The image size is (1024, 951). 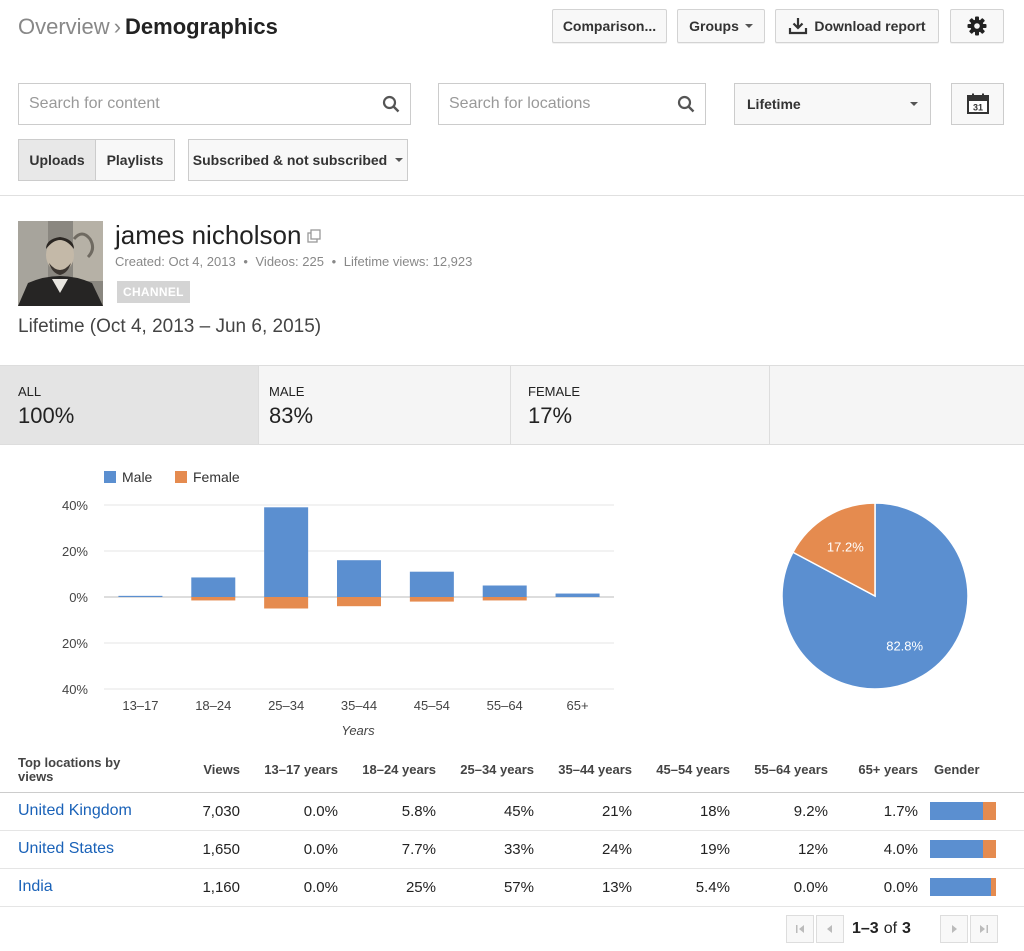 I want to click on y-tick-label: 40%, so click(x=75, y=505).